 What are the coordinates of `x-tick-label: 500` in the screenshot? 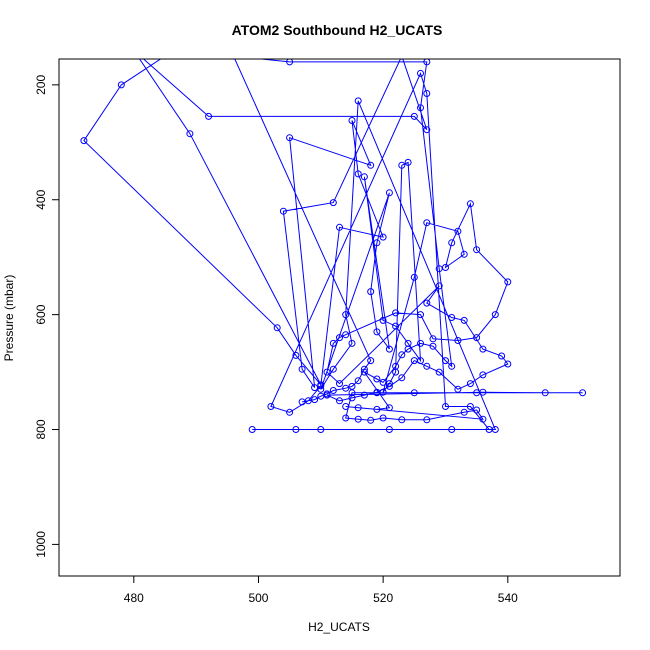 It's located at (258, 598).